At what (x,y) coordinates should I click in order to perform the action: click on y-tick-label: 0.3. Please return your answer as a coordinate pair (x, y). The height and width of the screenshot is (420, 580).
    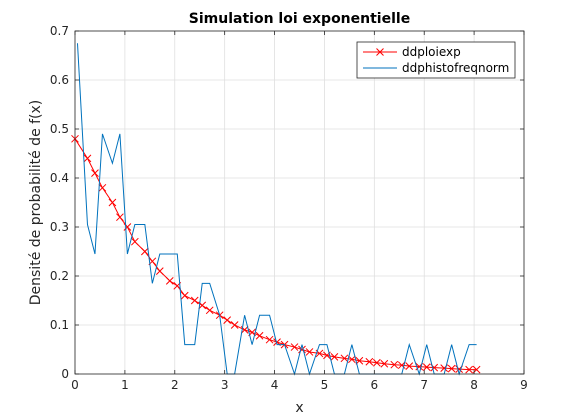
    Looking at the image, I should click on (59, 227).